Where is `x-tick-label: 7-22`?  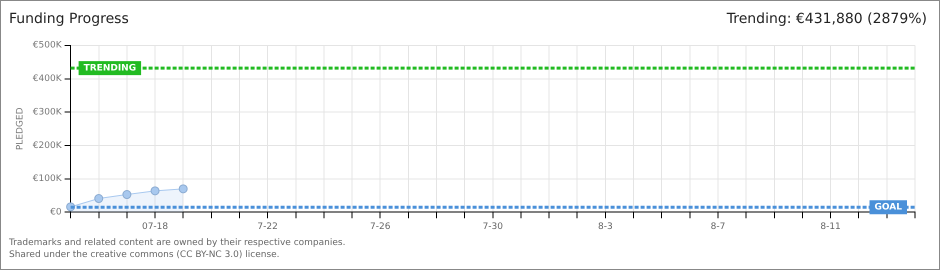 x-tick-label: 7-22 is located at coordinates (267, 227).